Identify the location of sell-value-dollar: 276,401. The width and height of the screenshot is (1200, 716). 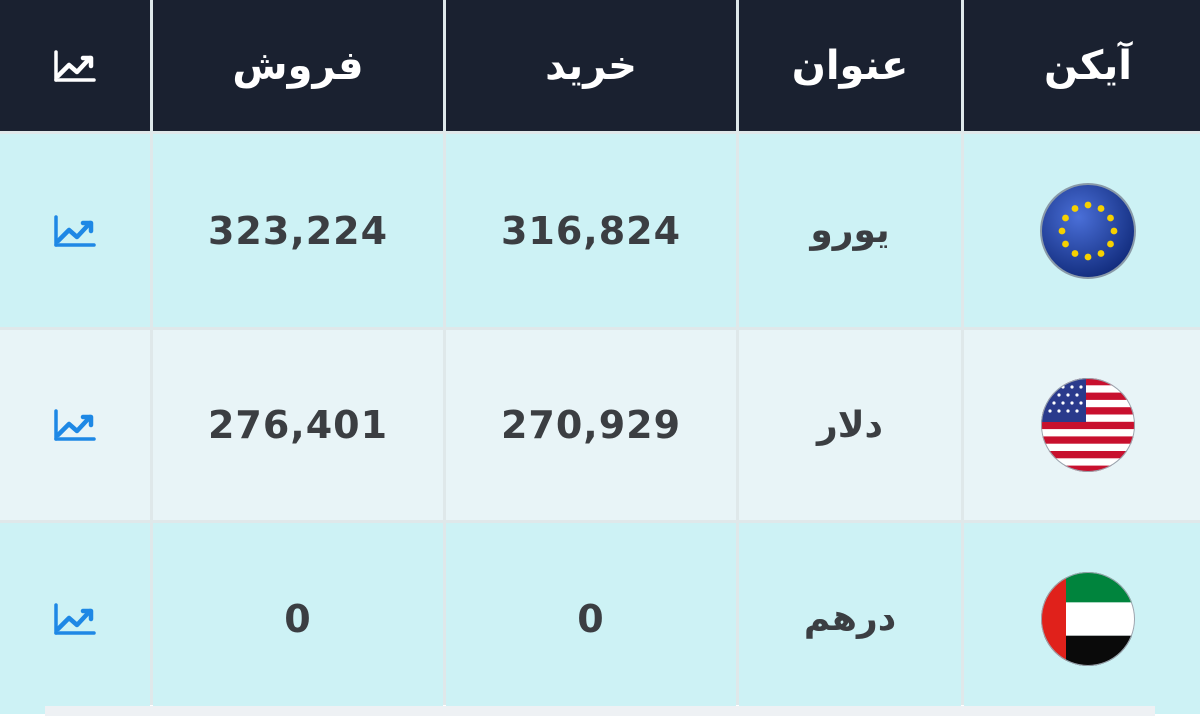
(298, 425).